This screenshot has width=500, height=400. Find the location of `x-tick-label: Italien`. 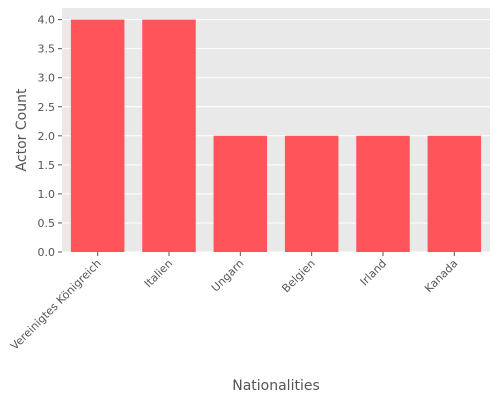

x-tick-label: Italien is located at coordinates (158, 273).